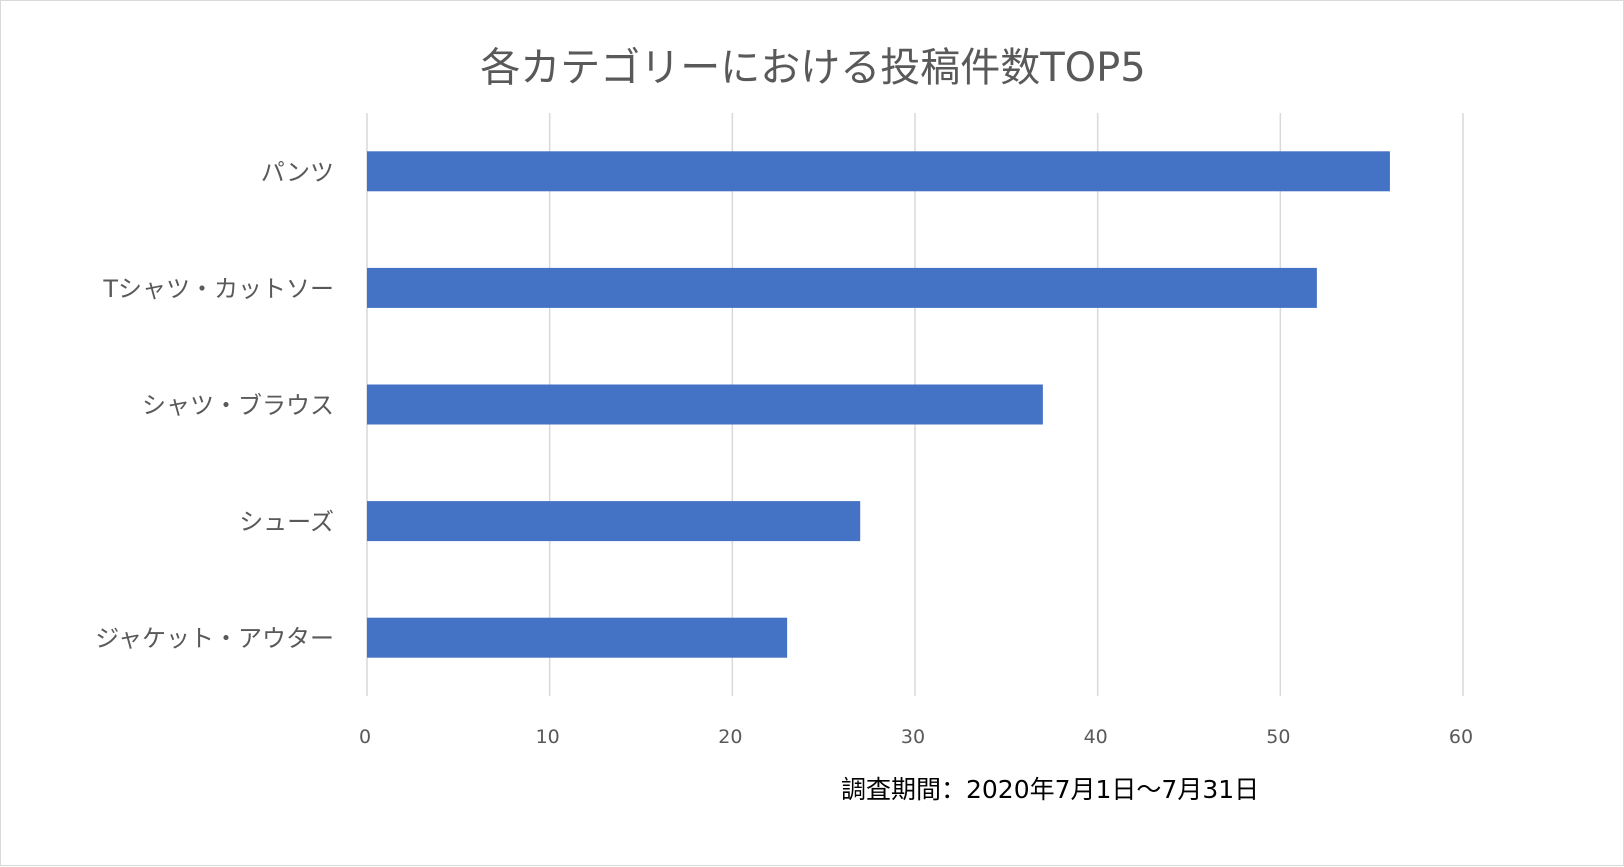 Image resolution: width=1624 pixels, height=867 pixels. I want to click on x-tick-label: 40, so click(1096, 737).